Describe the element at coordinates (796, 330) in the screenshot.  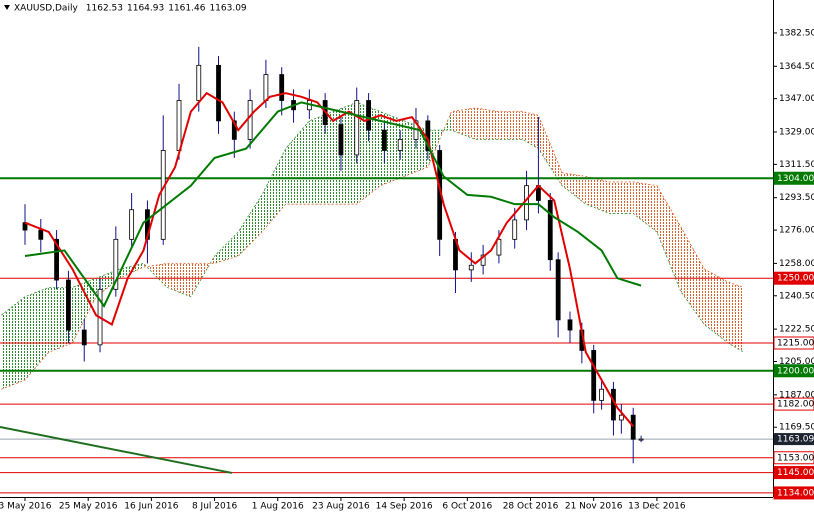
I see `y-tick-label: 1222.50` at that location.